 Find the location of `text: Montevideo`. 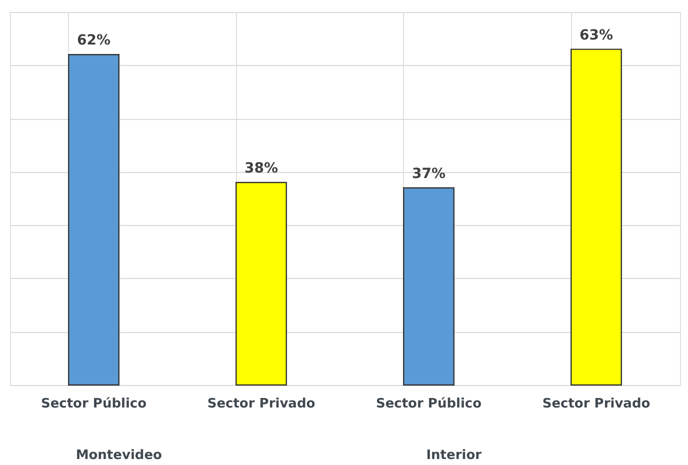

text: Montevideo is located at coordinates (119, 455).